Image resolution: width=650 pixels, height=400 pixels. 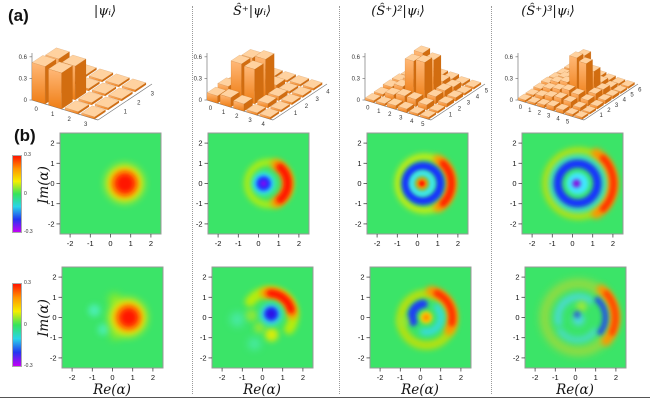 What do you see at coordinates (28, 232) in the screenshot?
I see `colorbar-min-label: -0.3` at bounding box center [28, 232].